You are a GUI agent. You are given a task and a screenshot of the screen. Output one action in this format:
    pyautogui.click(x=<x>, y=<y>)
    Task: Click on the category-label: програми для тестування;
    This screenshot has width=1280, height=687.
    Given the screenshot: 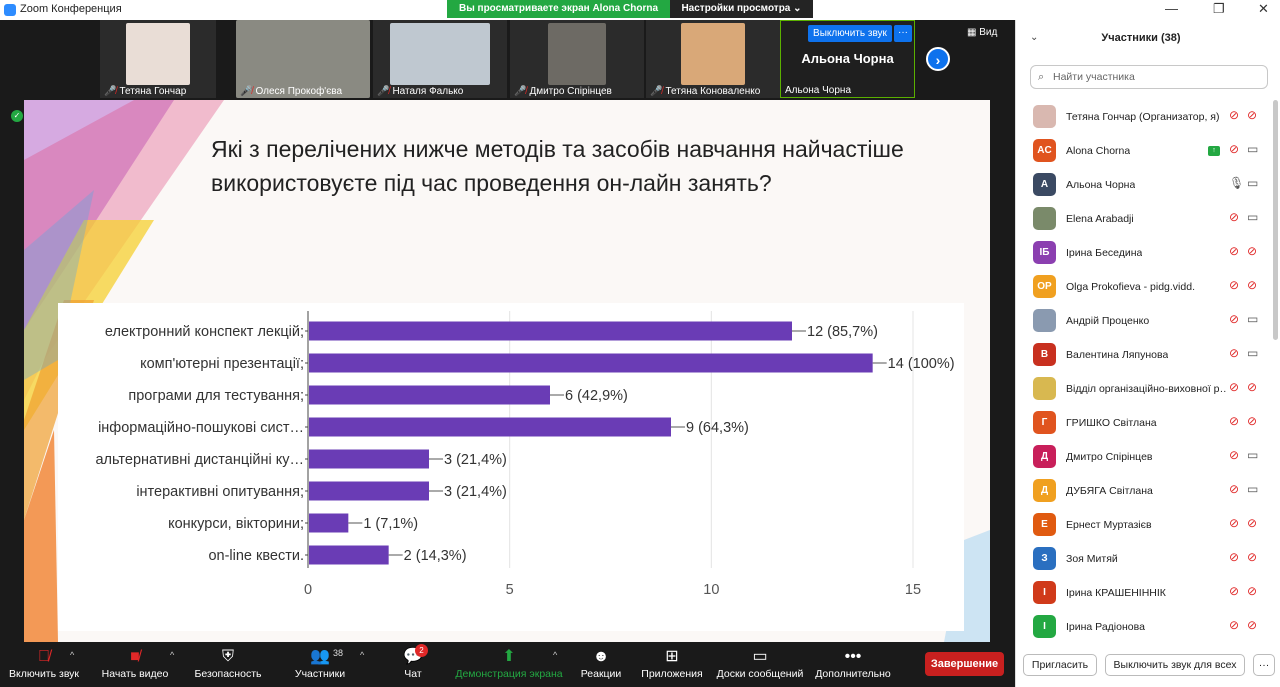 What is the action you would take?
    pyautogui.click(x=216, y=396)
    